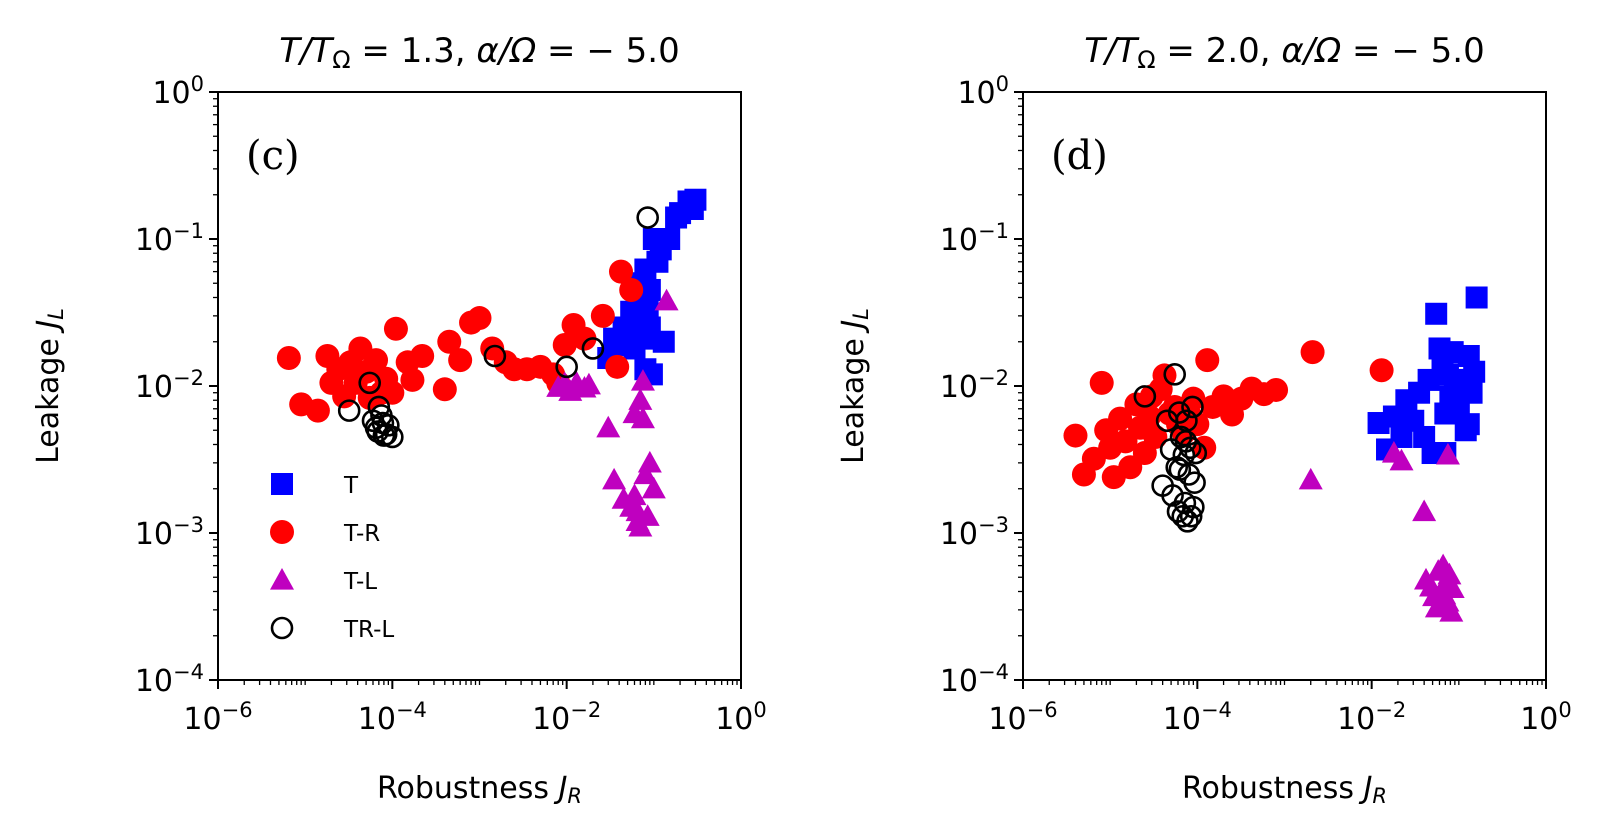 The width and height of the screenshot is (1604, 838). I want to click on chart-title: T/TΩ = 2.0, α/Ω = − 5.0, so click(1284, 52).